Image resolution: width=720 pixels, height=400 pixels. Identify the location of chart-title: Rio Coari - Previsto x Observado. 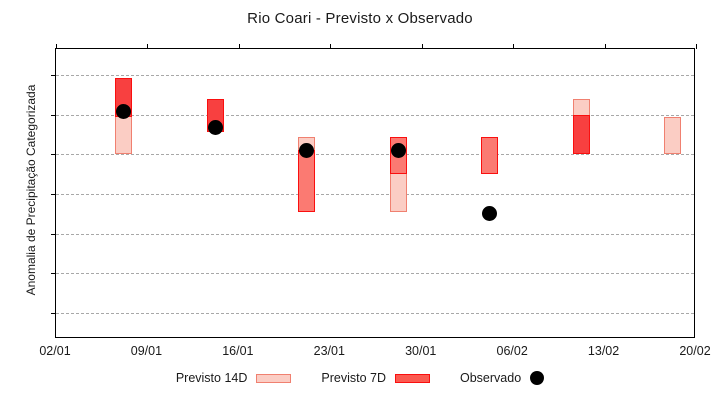
(360, 18).